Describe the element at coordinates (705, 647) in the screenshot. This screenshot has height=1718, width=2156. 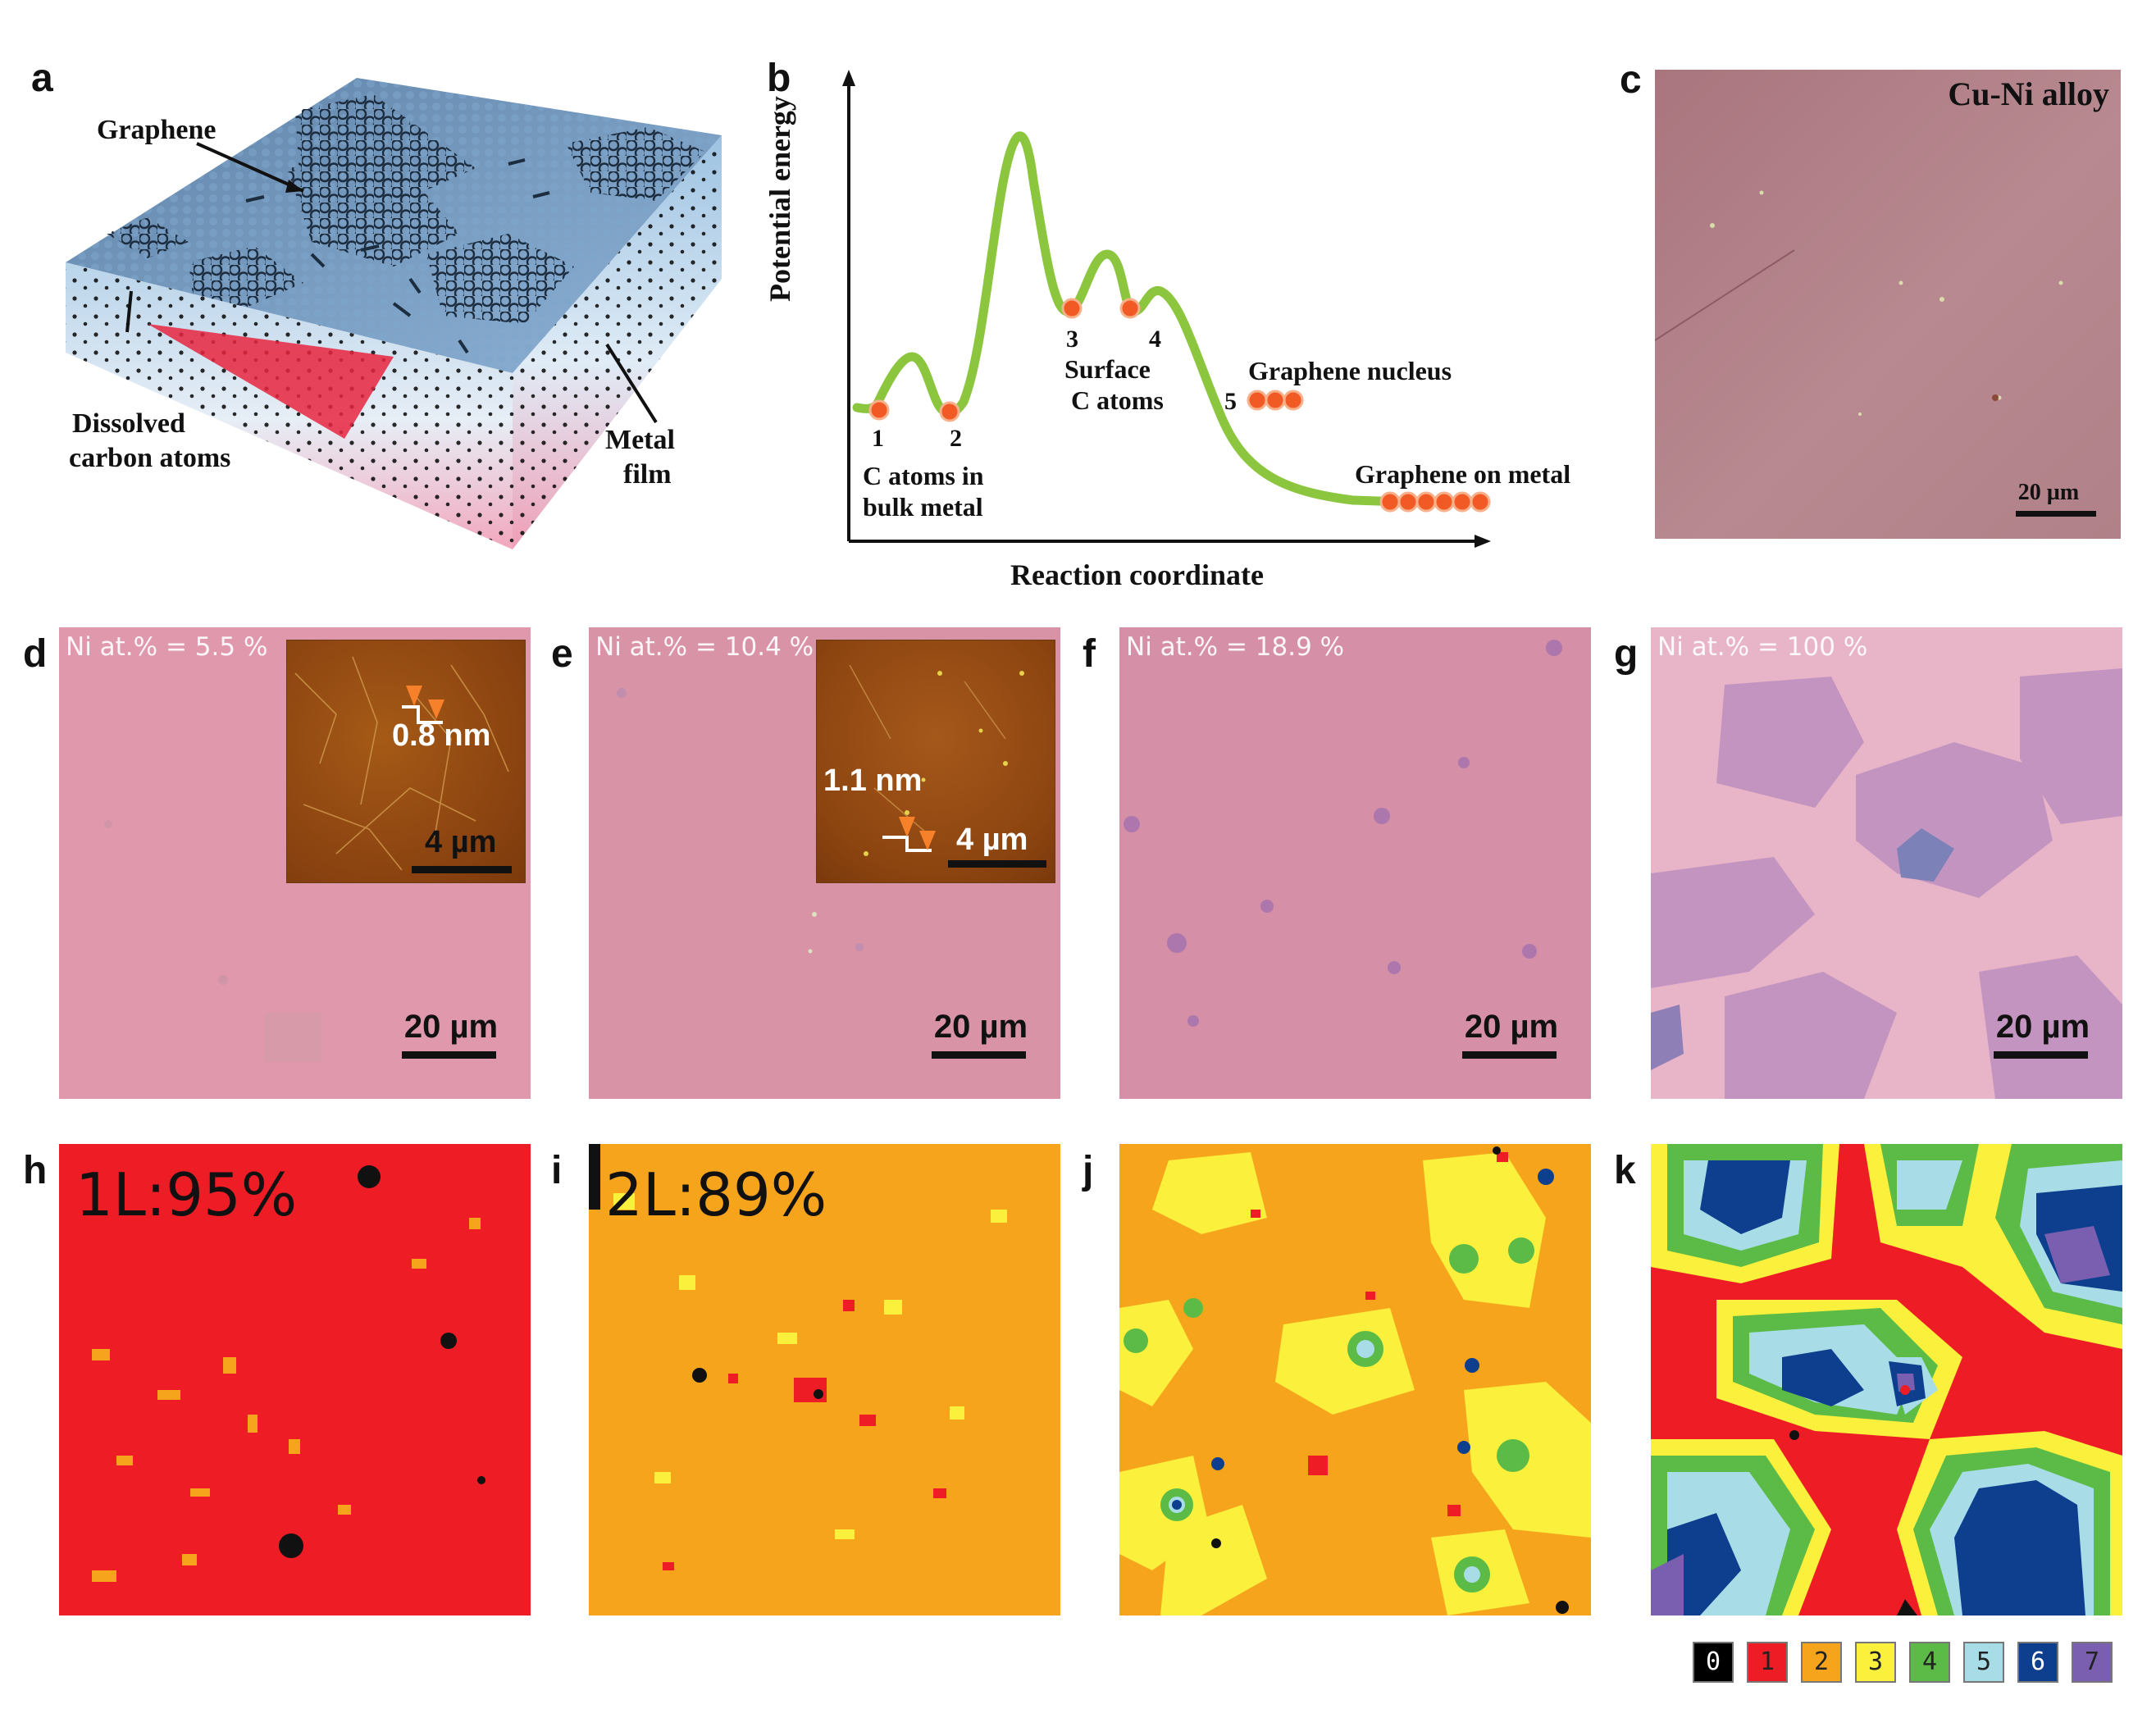
I see `panel-e-label: Ni at.% = 10.4 %` at that location.